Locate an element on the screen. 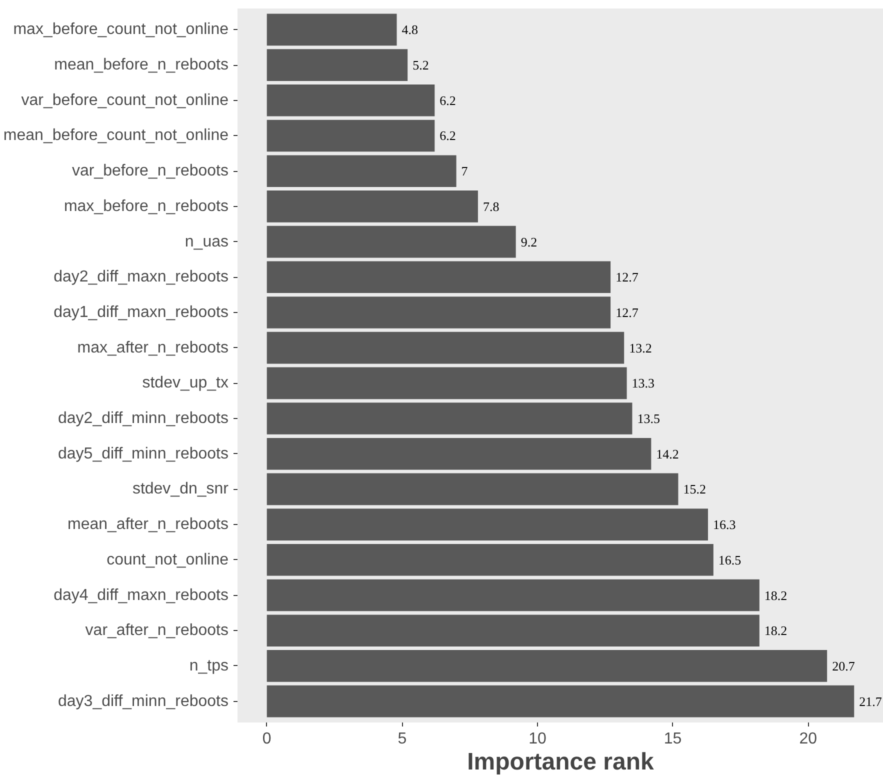 This screenshot has width=883, height=778. y-tick-label: day4_diff_maxn_reboots is located at coordinates (141, 595).